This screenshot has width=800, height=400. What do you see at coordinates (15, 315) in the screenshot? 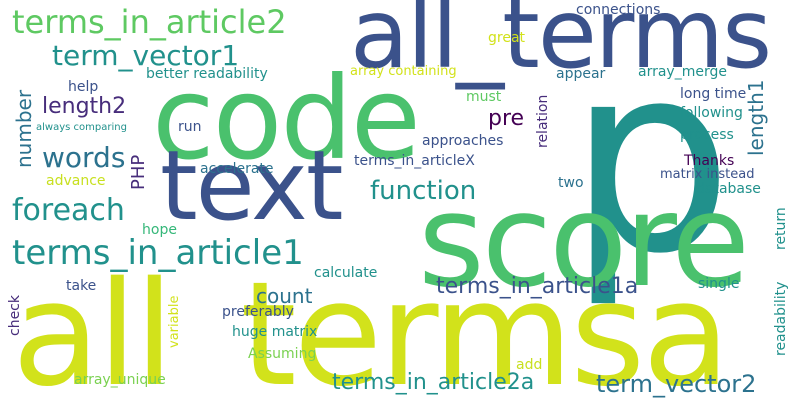
I see `word-check: check` at bounding box center [15, 315].